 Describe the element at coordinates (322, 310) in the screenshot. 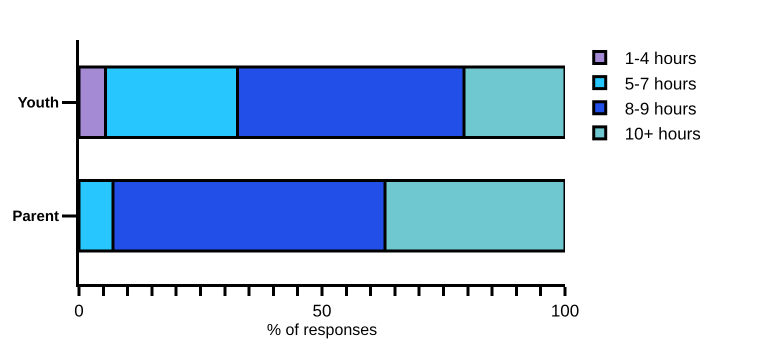

I see `x-tick-label: 50` at that location.